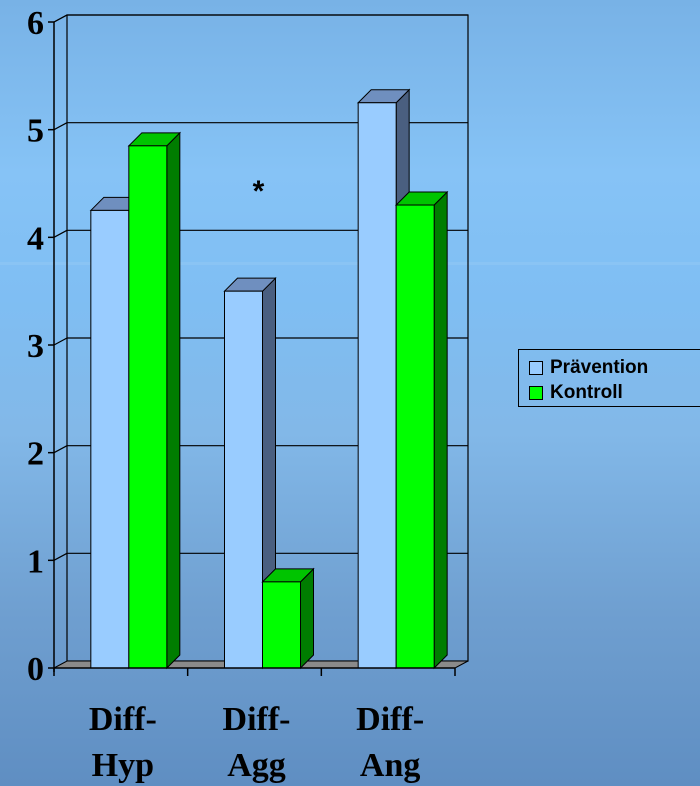 This screenshot has width=700, height=786. What do you see at coordinates (35, 131) in the screenshot?
I see `y-tick-label: 5` at bounding box center [35, 131].